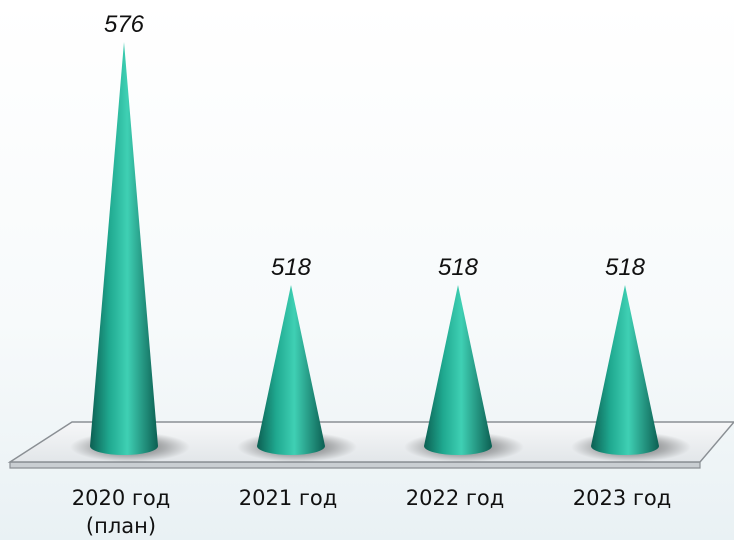  Describe the element at coordinates (124, 24) in the screenshot. I see `data-label: 576` at that location.